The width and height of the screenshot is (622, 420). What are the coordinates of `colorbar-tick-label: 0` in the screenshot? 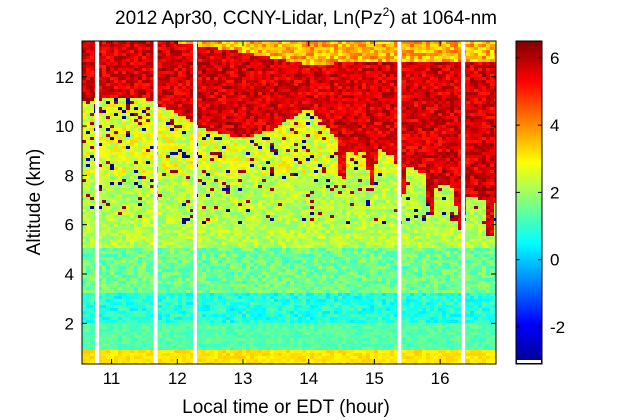 It's located at (554, 260).